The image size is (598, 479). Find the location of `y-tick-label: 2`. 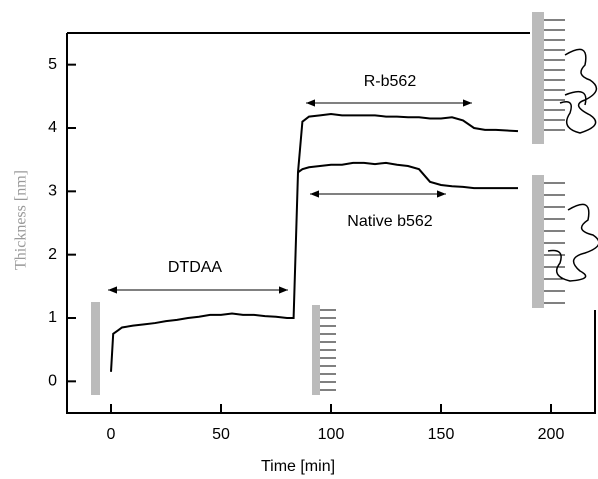

y-tick-label: 2 is located at coordinates (52, 254).